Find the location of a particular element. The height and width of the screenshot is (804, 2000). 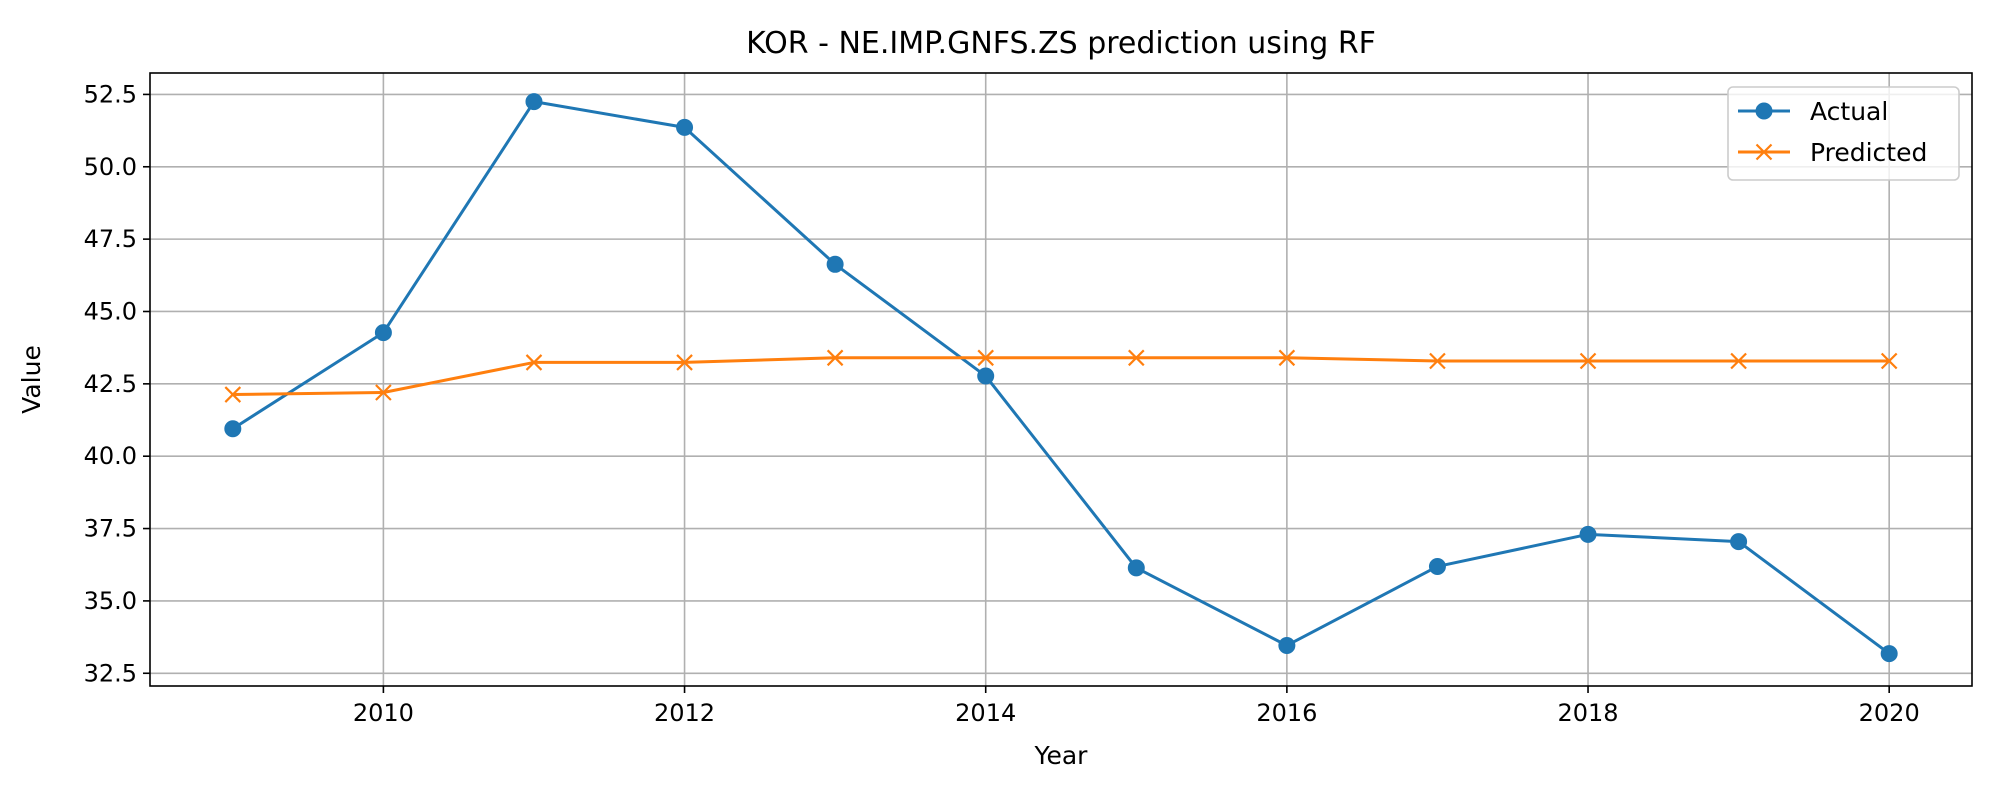

y-tick-label: 32.5 is located at coordinates (110, 673).